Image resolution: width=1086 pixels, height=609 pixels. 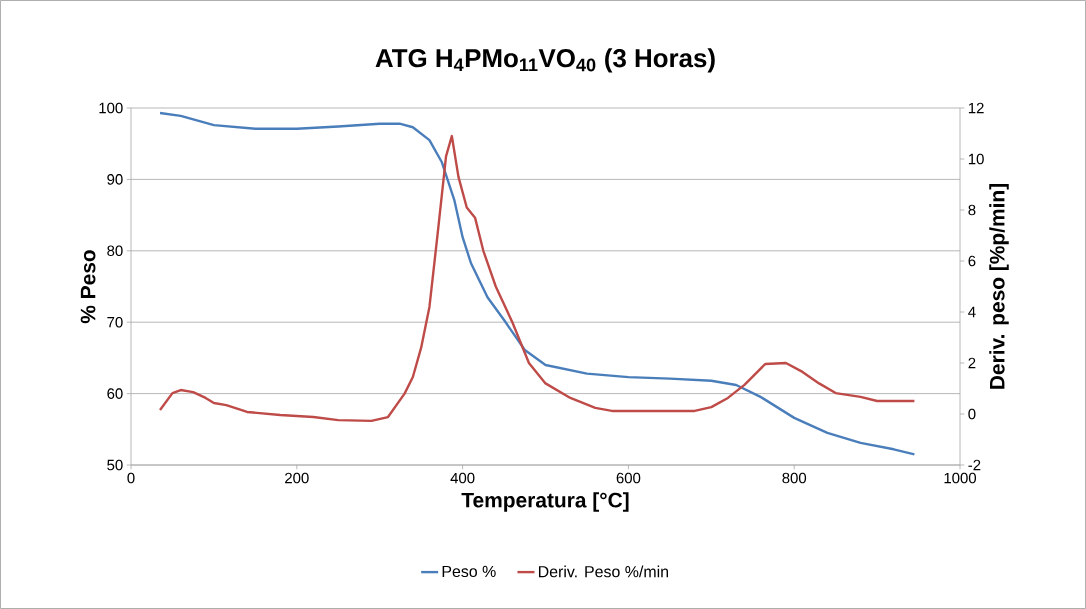 I want to click on y-axis-title: % Peso, so click(x=88, y=287).